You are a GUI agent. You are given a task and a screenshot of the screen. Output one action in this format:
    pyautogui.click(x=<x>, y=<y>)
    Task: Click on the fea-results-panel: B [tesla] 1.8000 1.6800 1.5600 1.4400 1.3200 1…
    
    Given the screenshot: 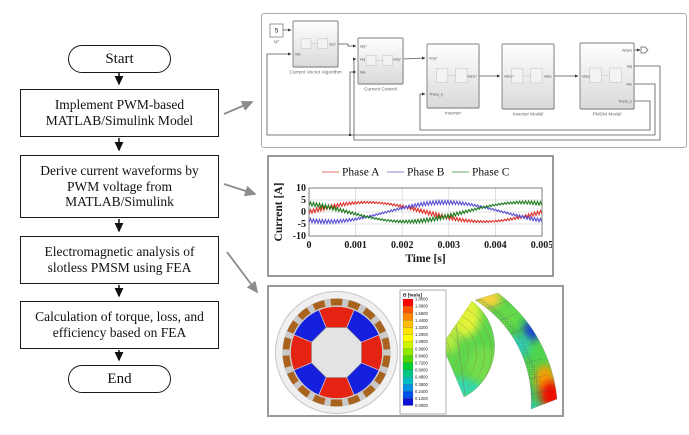 What is the action you would take?
    pyautogui.click(x=415, y=351)
    